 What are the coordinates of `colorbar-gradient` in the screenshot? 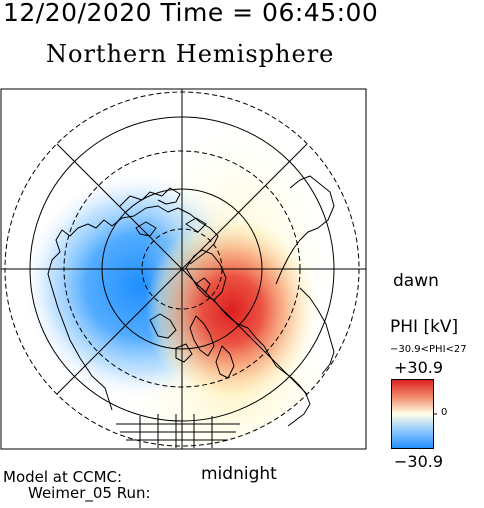 It's located at (412, 414).